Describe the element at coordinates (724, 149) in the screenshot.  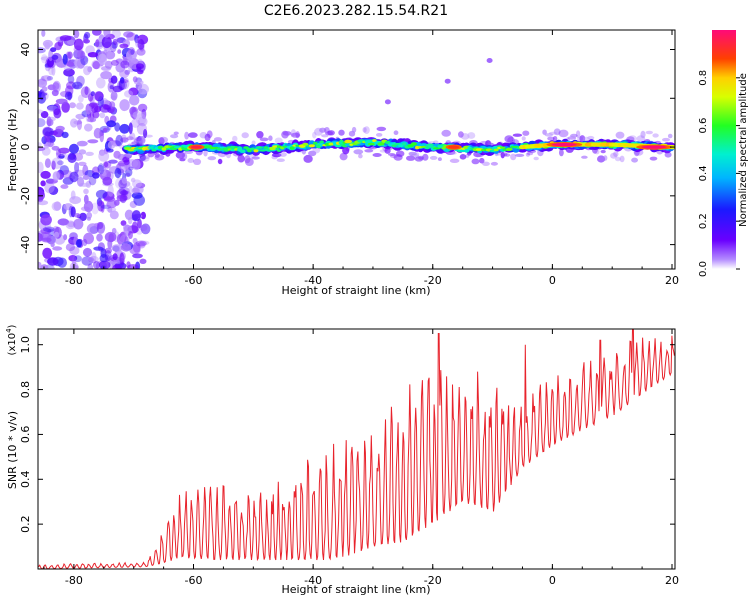
I see `colorbar-gradient` at that location.